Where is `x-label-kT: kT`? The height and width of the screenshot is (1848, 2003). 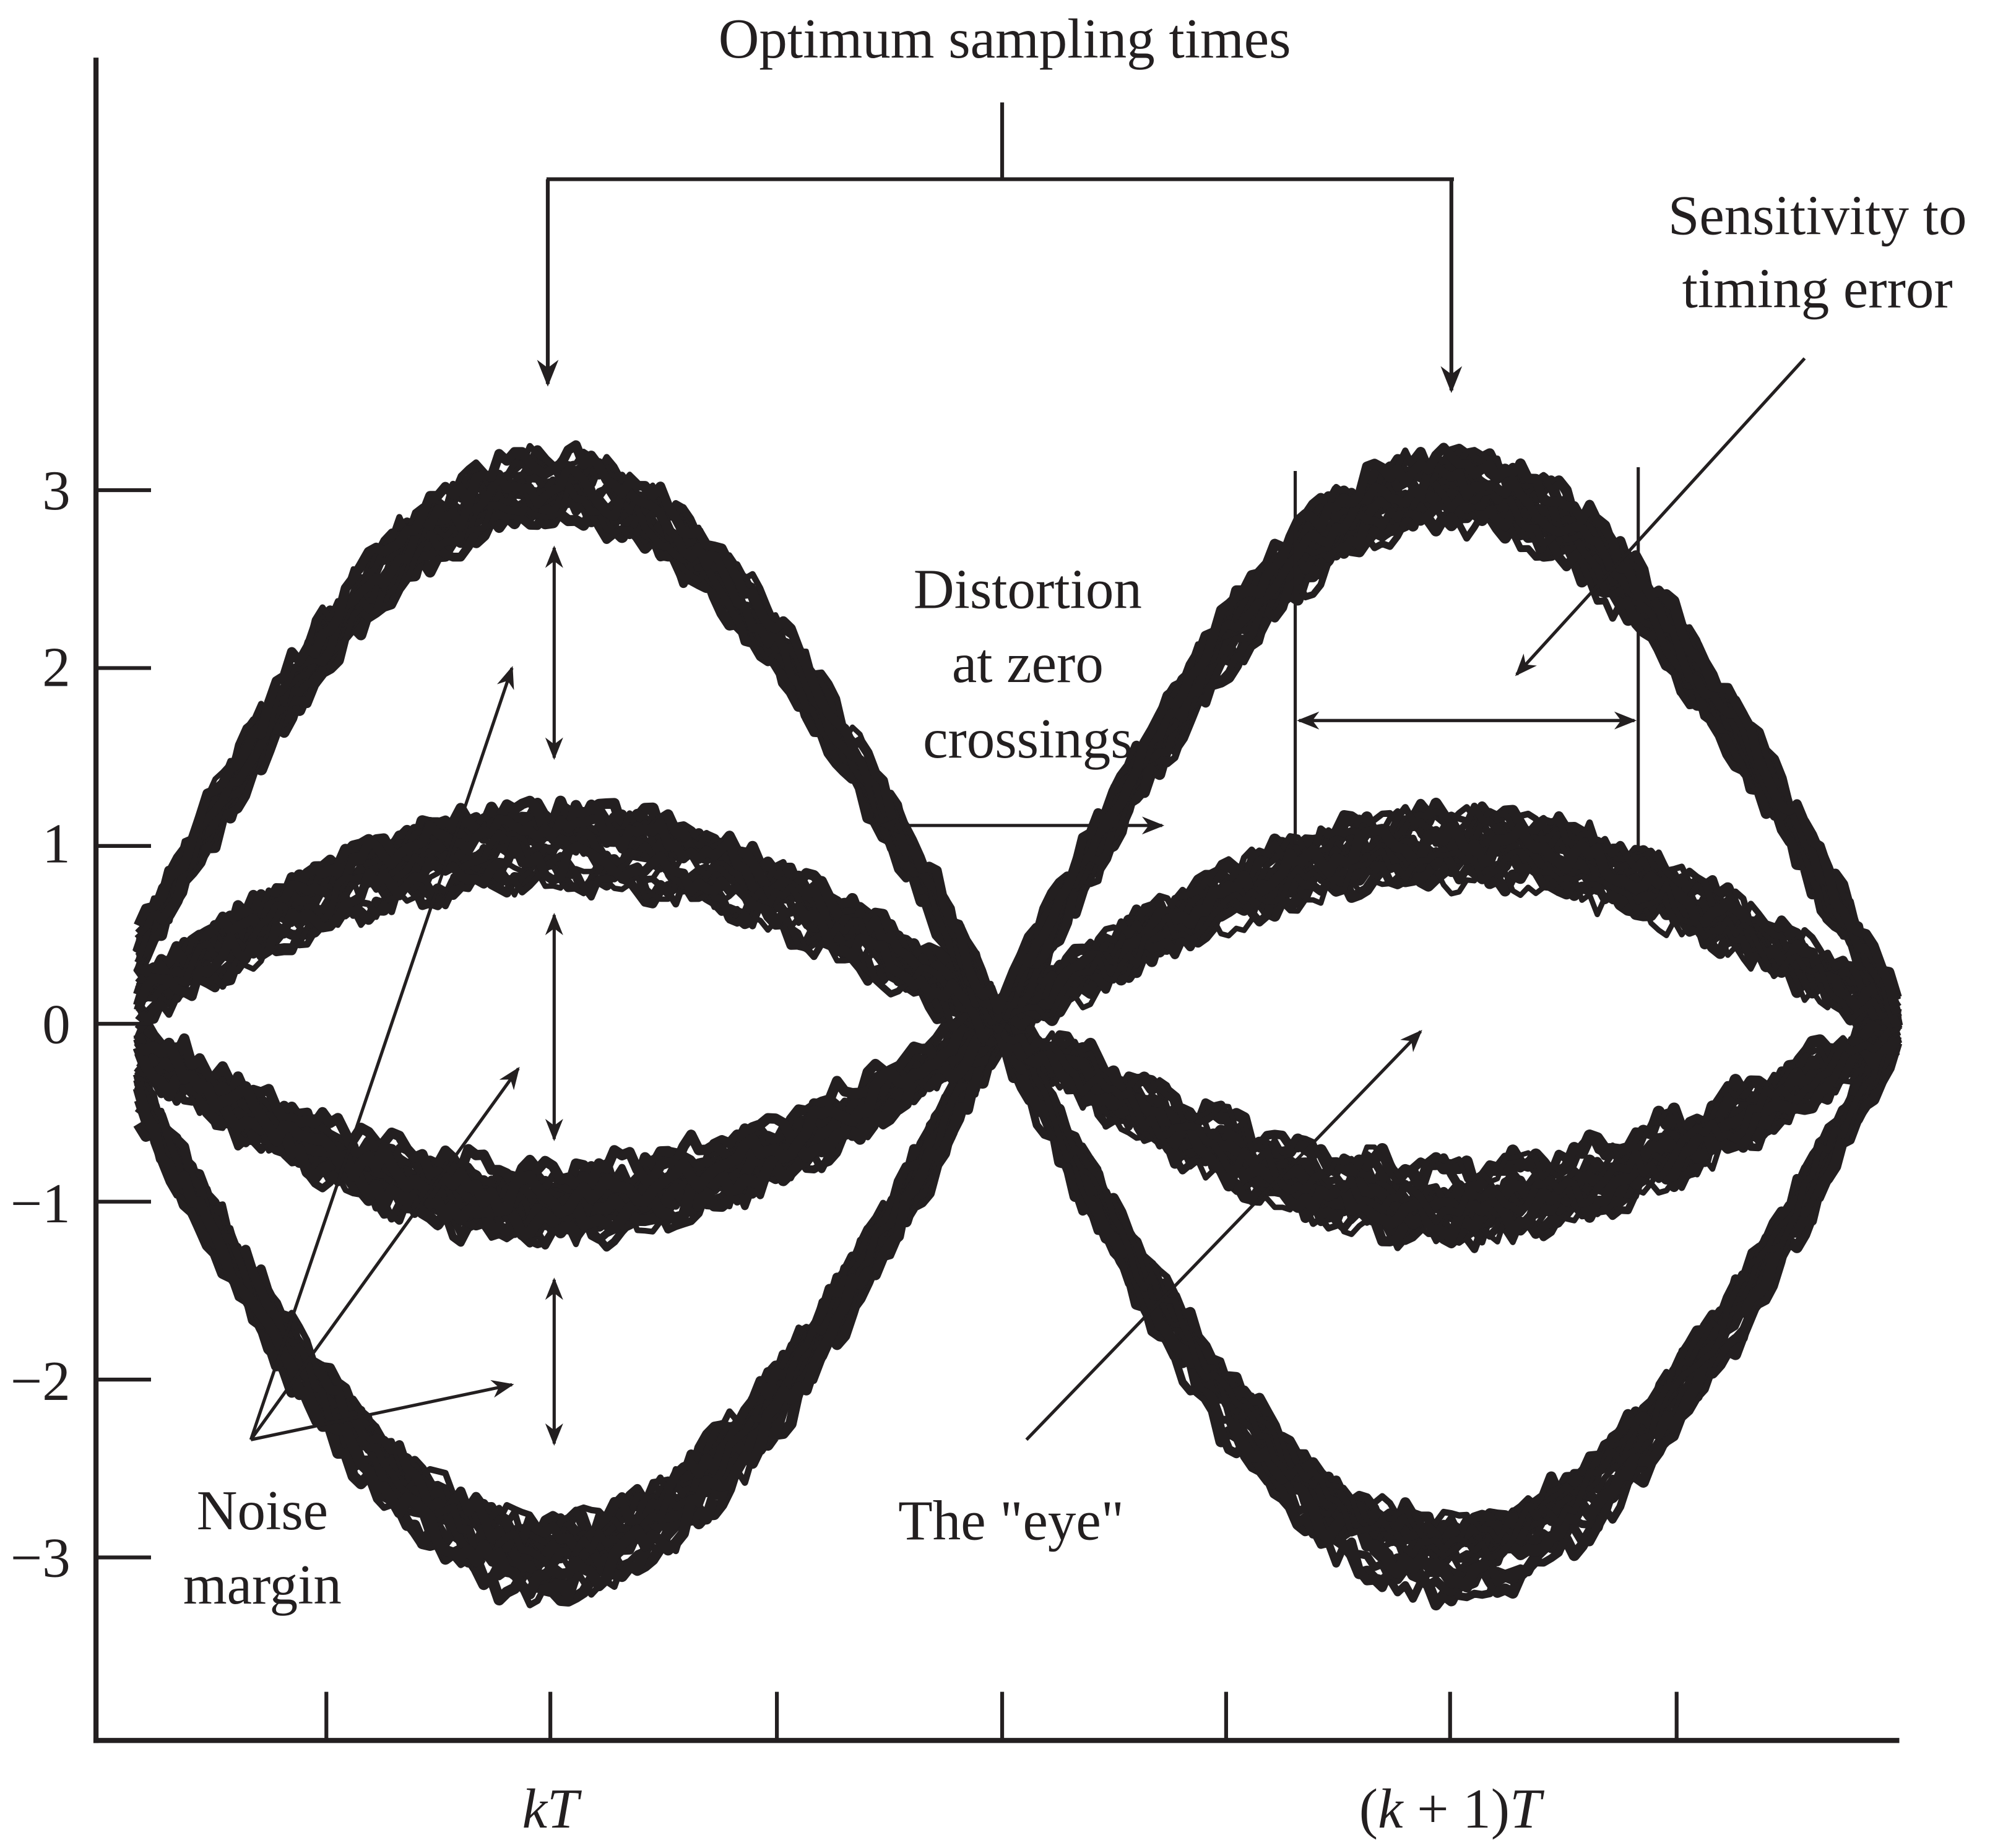
x-label-kT: kT is located at coordinates (552, 1808).